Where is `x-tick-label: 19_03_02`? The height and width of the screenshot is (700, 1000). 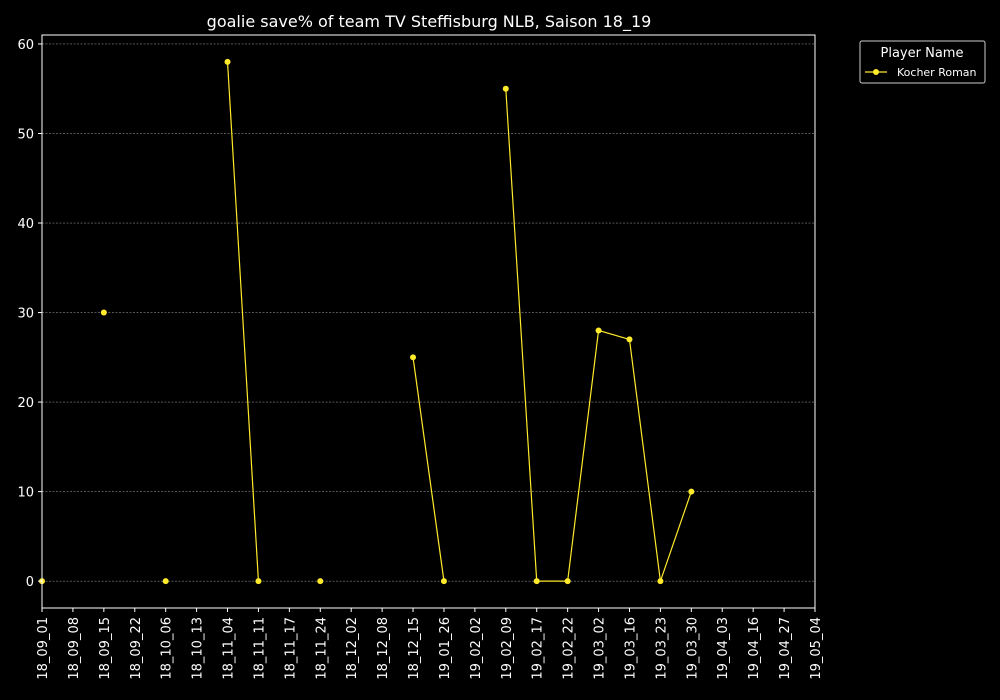
x-tick-label: 19_03_02 is located at coordinates (600, 648).